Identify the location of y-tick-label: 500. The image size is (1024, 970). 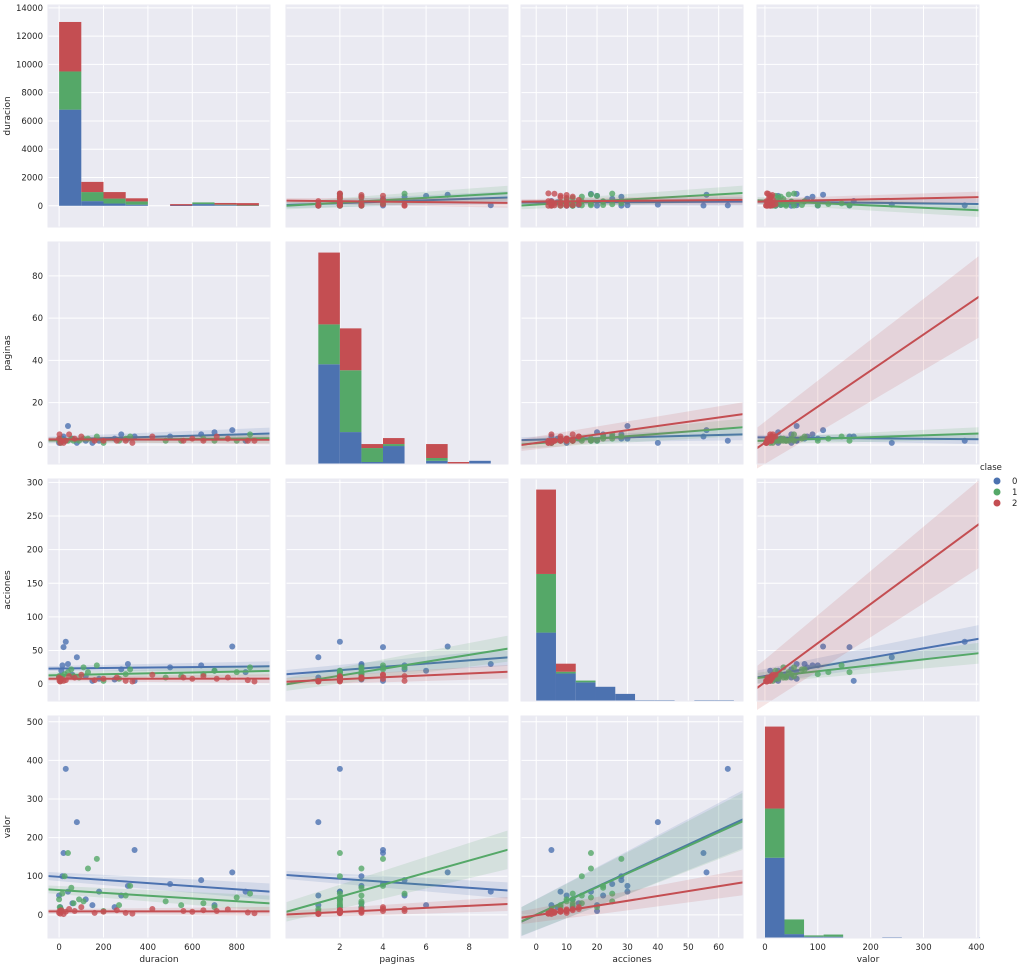
(35, 723).